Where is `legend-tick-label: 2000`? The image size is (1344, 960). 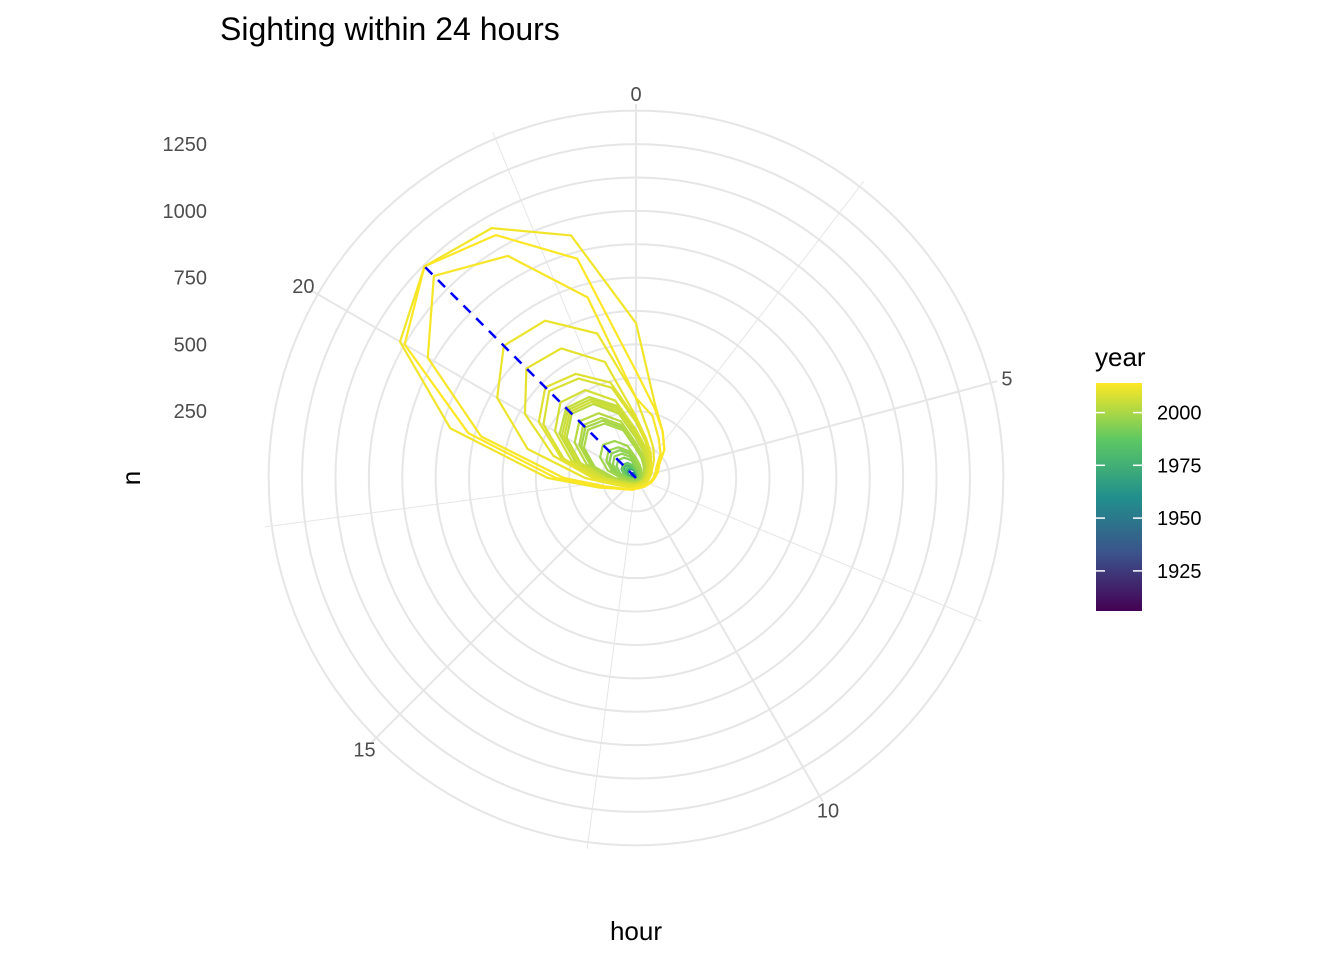
legend-tick-label: 2000 is located at coordinates (1179, 414).